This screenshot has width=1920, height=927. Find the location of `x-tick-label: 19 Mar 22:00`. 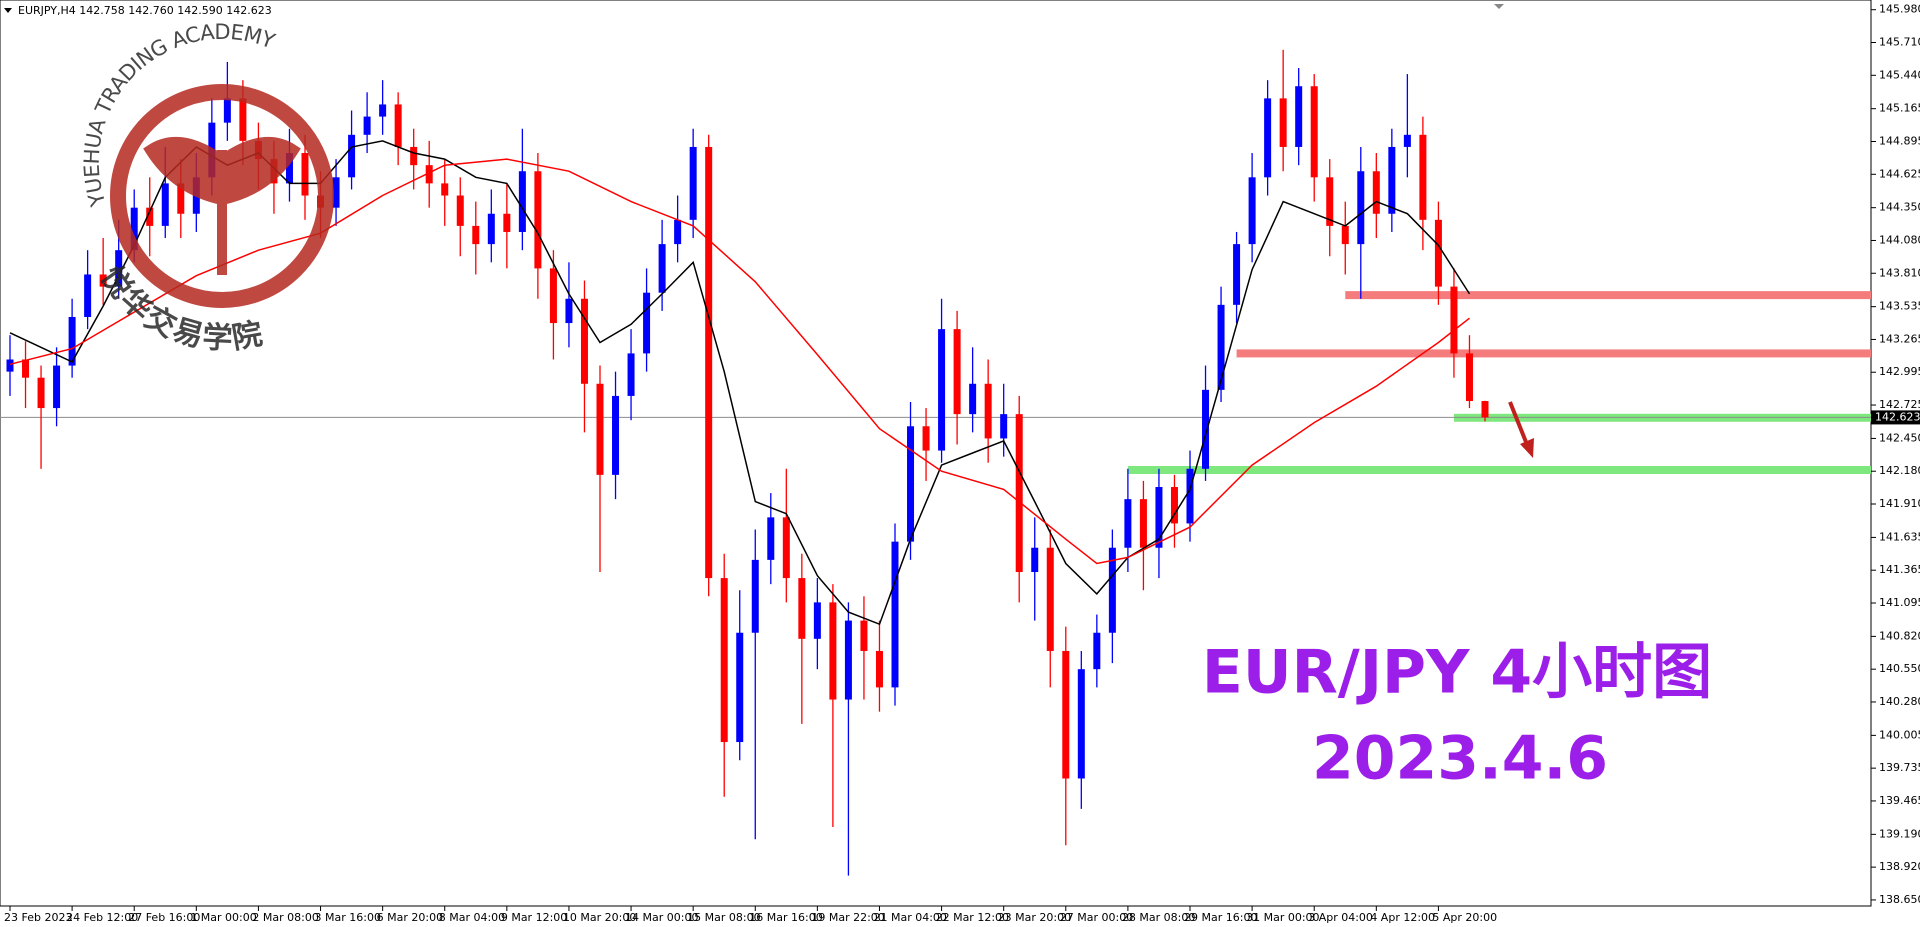

x-tick-label: 19 Mar 22:00 is located at coordinates (847, 917).